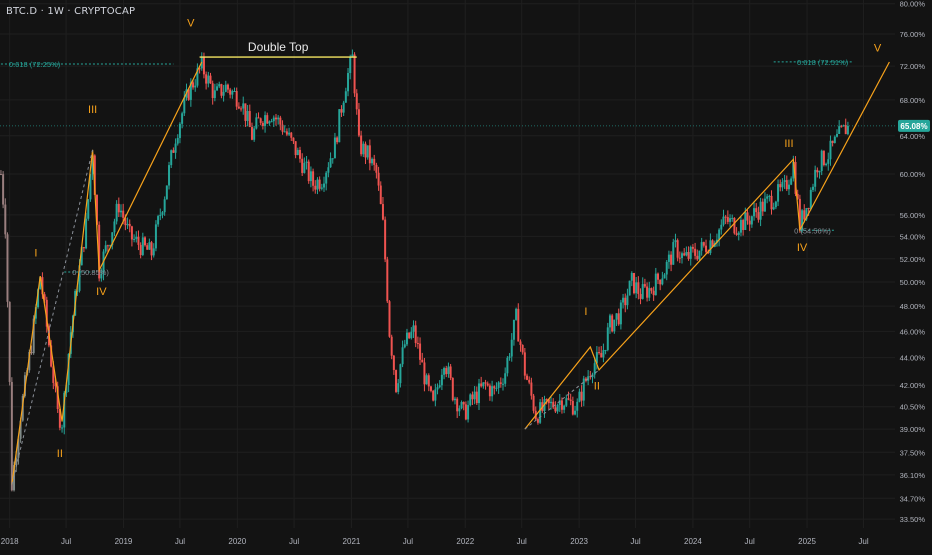  What do you see at coordinates (913, 385) in the screenshot?
I see `y-tick-label: 42.00%` at bounding box center [913, 385].